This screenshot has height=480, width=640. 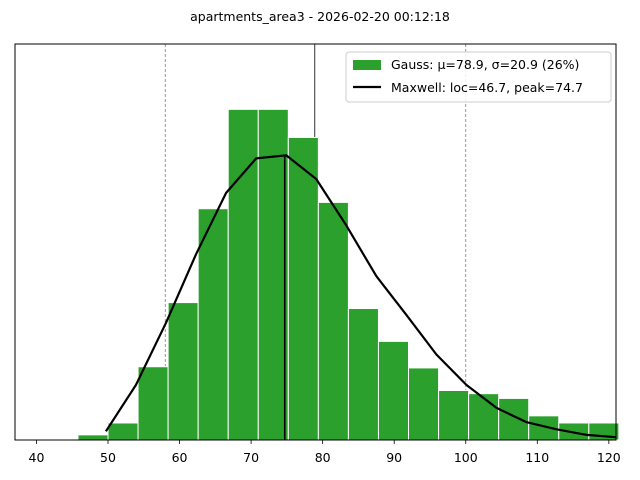 I want to click on legend-box, so click(x=478, y=77).